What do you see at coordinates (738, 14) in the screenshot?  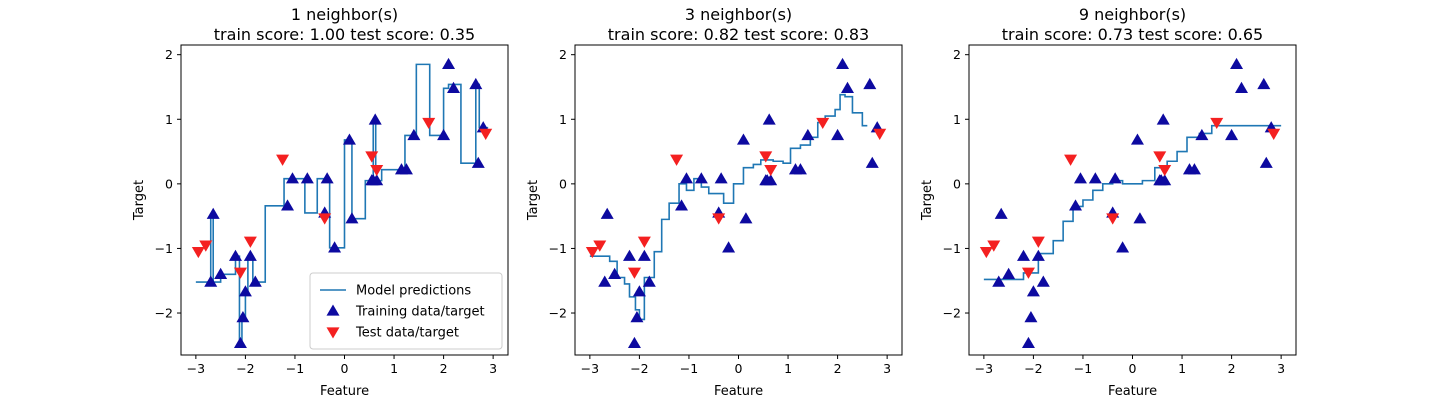 I see `chart-title-line: 3 neighbor(s)` at bounding box center [738, 14].